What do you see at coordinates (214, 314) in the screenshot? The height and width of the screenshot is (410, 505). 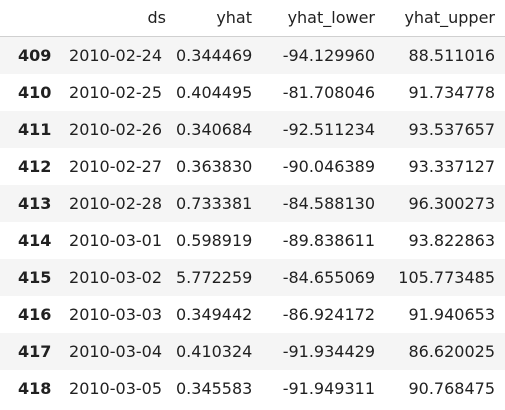 I see `cell-yhat: 0.349442` at bounding box center [214, 314].